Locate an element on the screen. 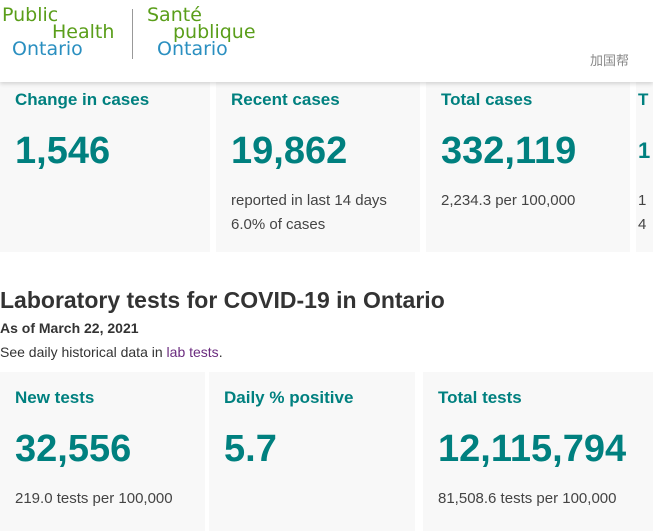 The width and height of the screenshot is (653, 531). card-value: 5.7 is located at coordinates (250, 449).